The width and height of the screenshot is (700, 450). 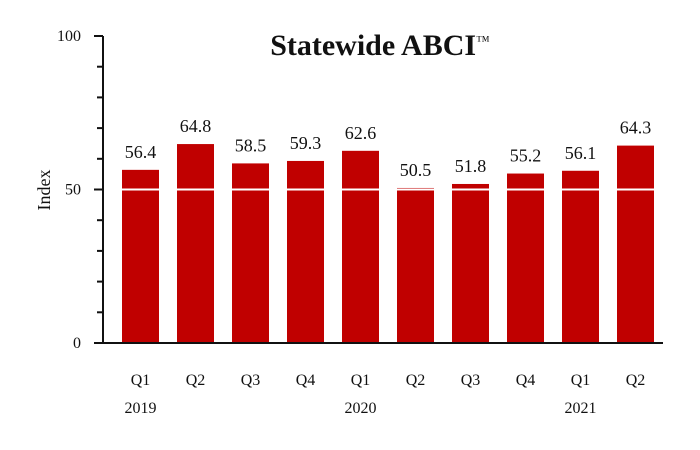 What do you see at coordinates (581, 408) in the screenshot?
I see `year-label: 2021` at bounding box center [581, 408].